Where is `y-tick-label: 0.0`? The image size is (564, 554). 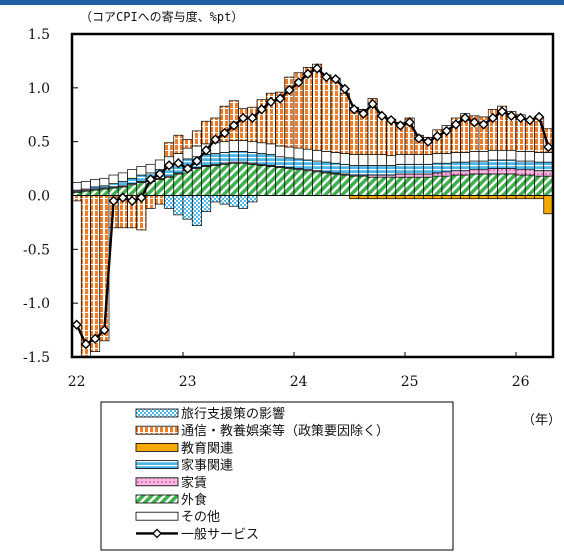 y-tick-label: 0.0 is located at coordinates (39, 197).